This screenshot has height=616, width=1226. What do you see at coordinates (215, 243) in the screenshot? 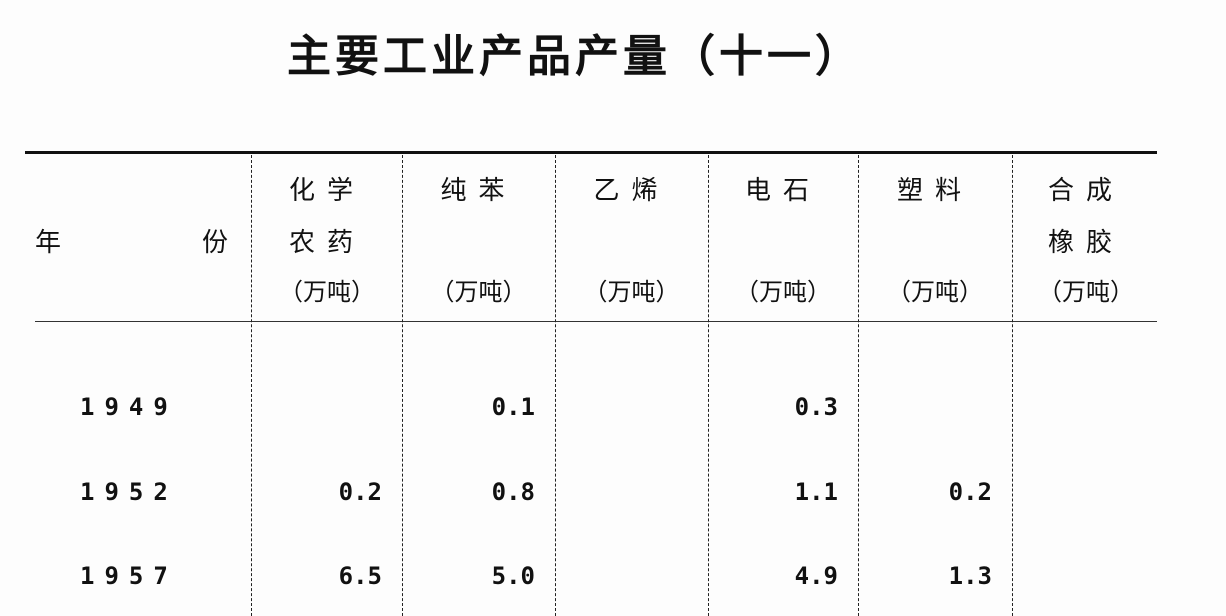
I see `header-year-right: 份` at bounding box center [215, 243].